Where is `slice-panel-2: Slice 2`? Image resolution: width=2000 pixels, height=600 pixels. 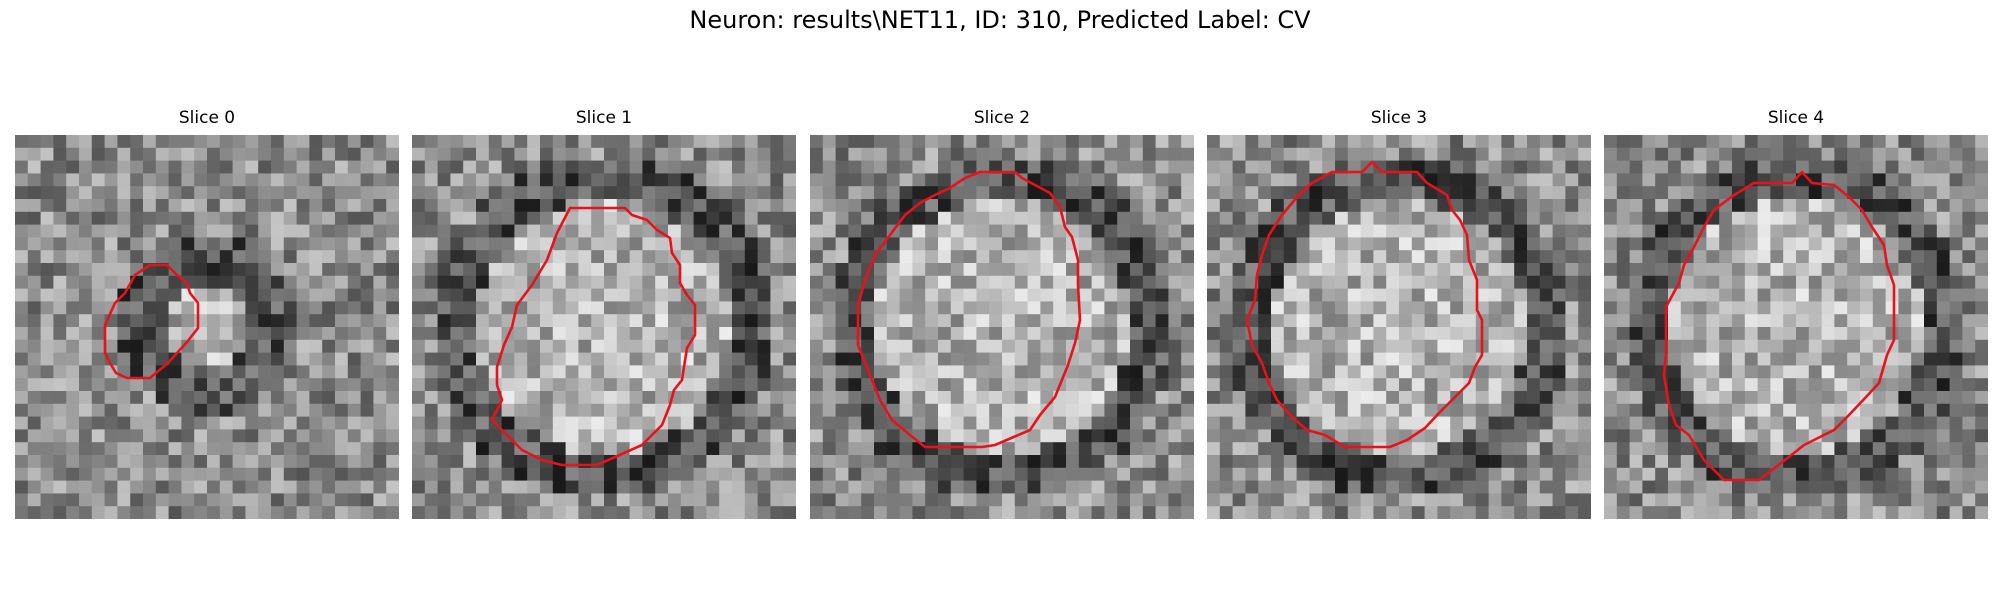
slice-panel-2: Slice 2 is located at coordinates (1002, 312).